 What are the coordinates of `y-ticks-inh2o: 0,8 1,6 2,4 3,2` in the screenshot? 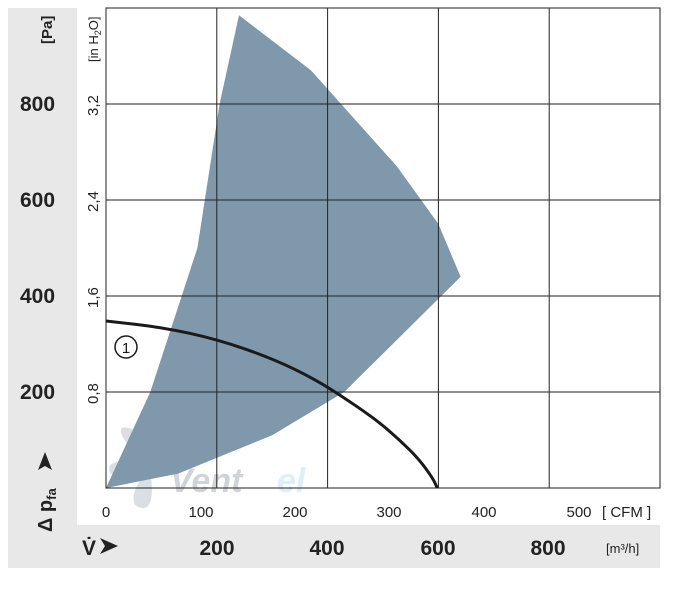 It's located at (93, 249).